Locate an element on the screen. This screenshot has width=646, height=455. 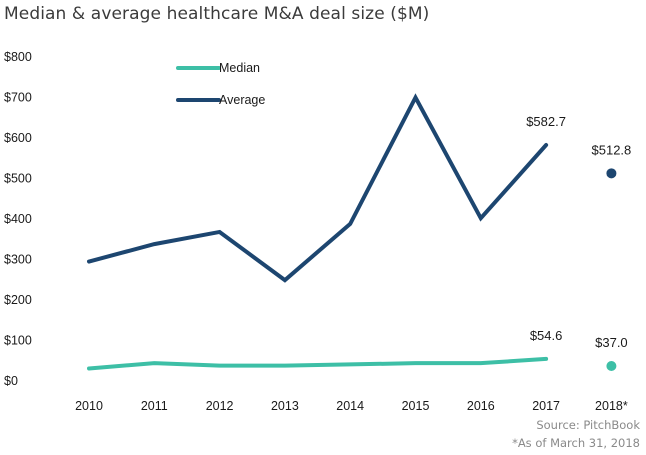
footnote: *As of March 31, 2018 is located at coordinates (576, 443).